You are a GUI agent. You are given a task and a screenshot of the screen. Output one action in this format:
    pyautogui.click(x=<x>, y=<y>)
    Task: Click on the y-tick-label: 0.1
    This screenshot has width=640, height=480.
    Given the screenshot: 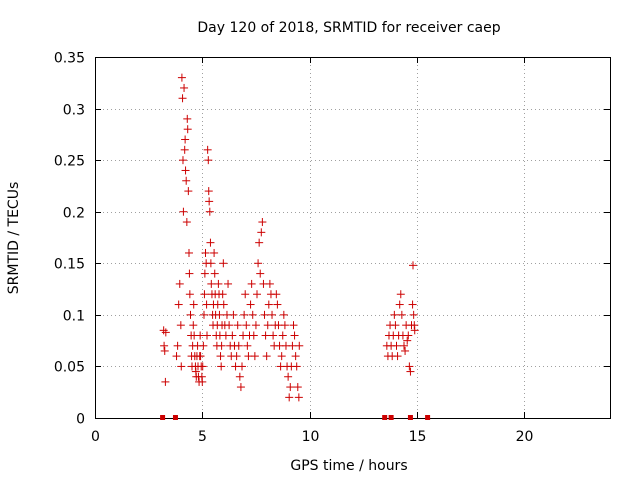 What is the action you would take?
    pyautogui.click(x=74, y=317)
    